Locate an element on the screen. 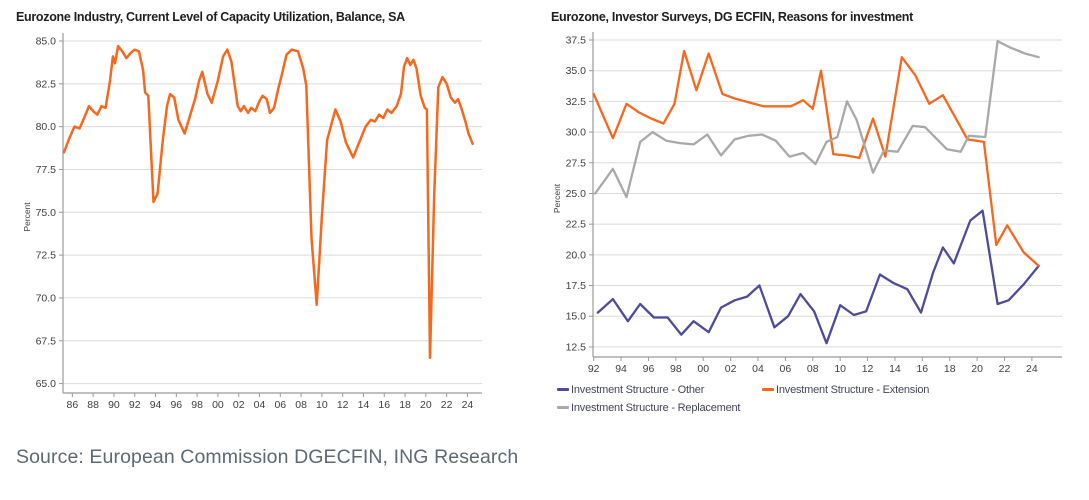 The width and height of the screenshot is (1089, 500). legend-label: Investment Structure - Other is located at coordinates (638, 389).